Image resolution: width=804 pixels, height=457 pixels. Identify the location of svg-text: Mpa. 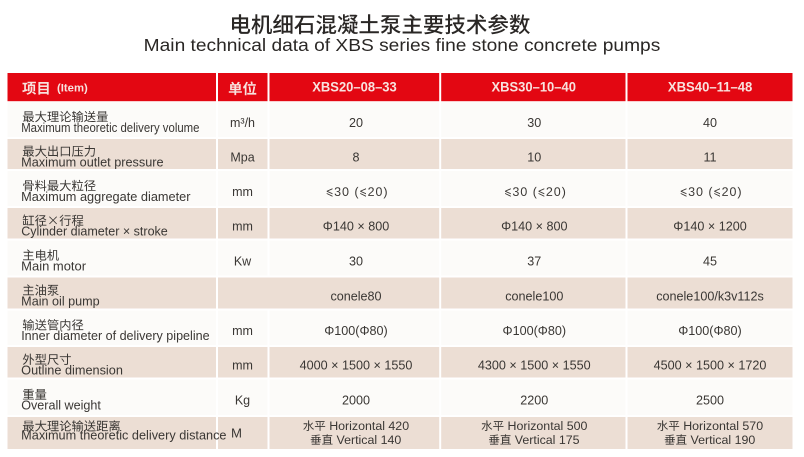
(242, 157).